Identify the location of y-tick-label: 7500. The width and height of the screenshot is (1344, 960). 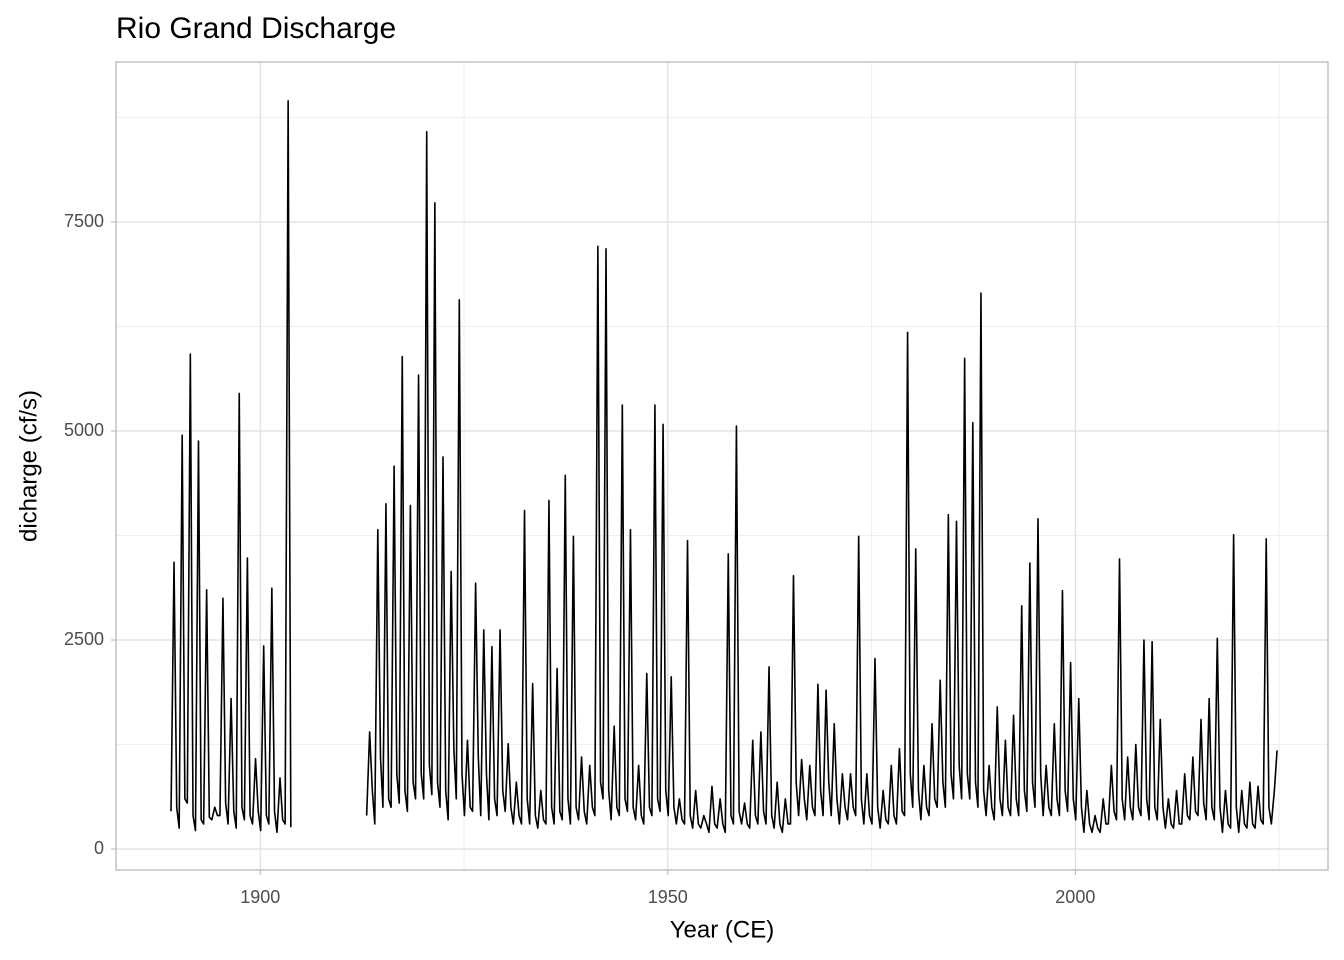
(84, 221).